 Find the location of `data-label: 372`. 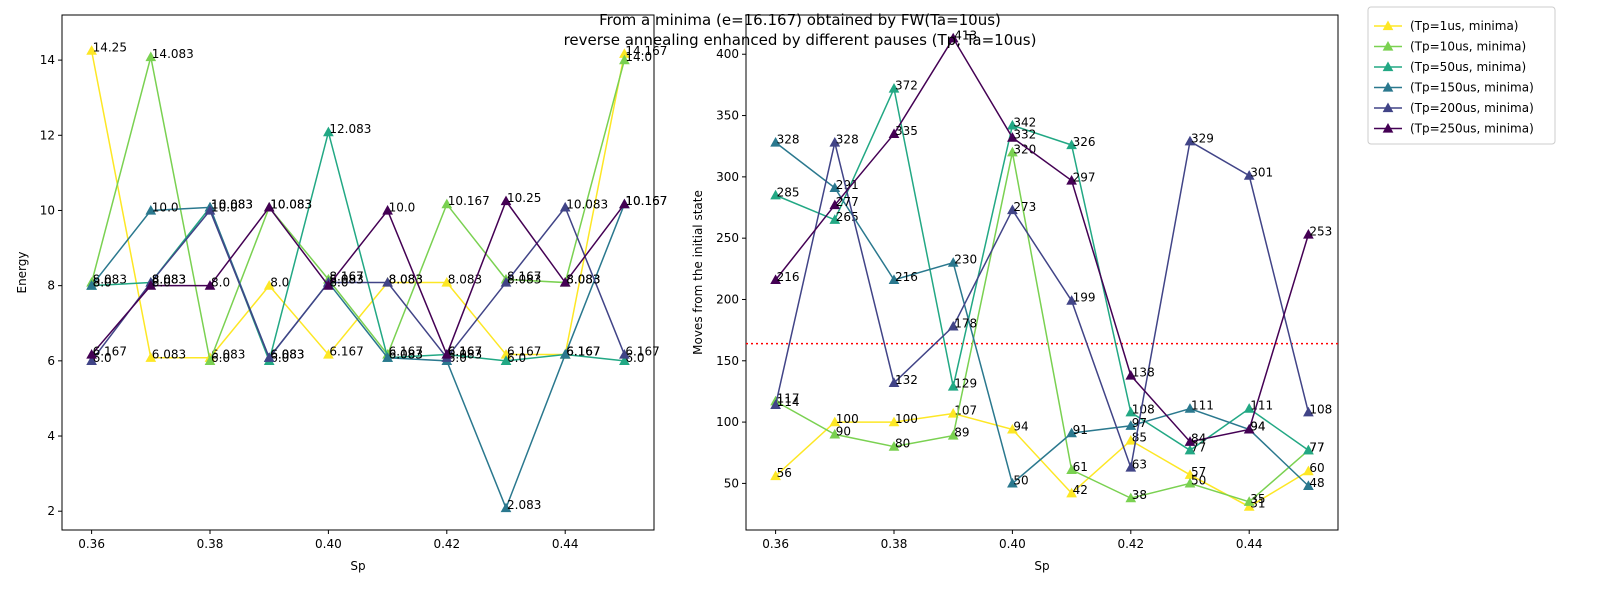

data-label: 372 is located at coordinates (906, 86).